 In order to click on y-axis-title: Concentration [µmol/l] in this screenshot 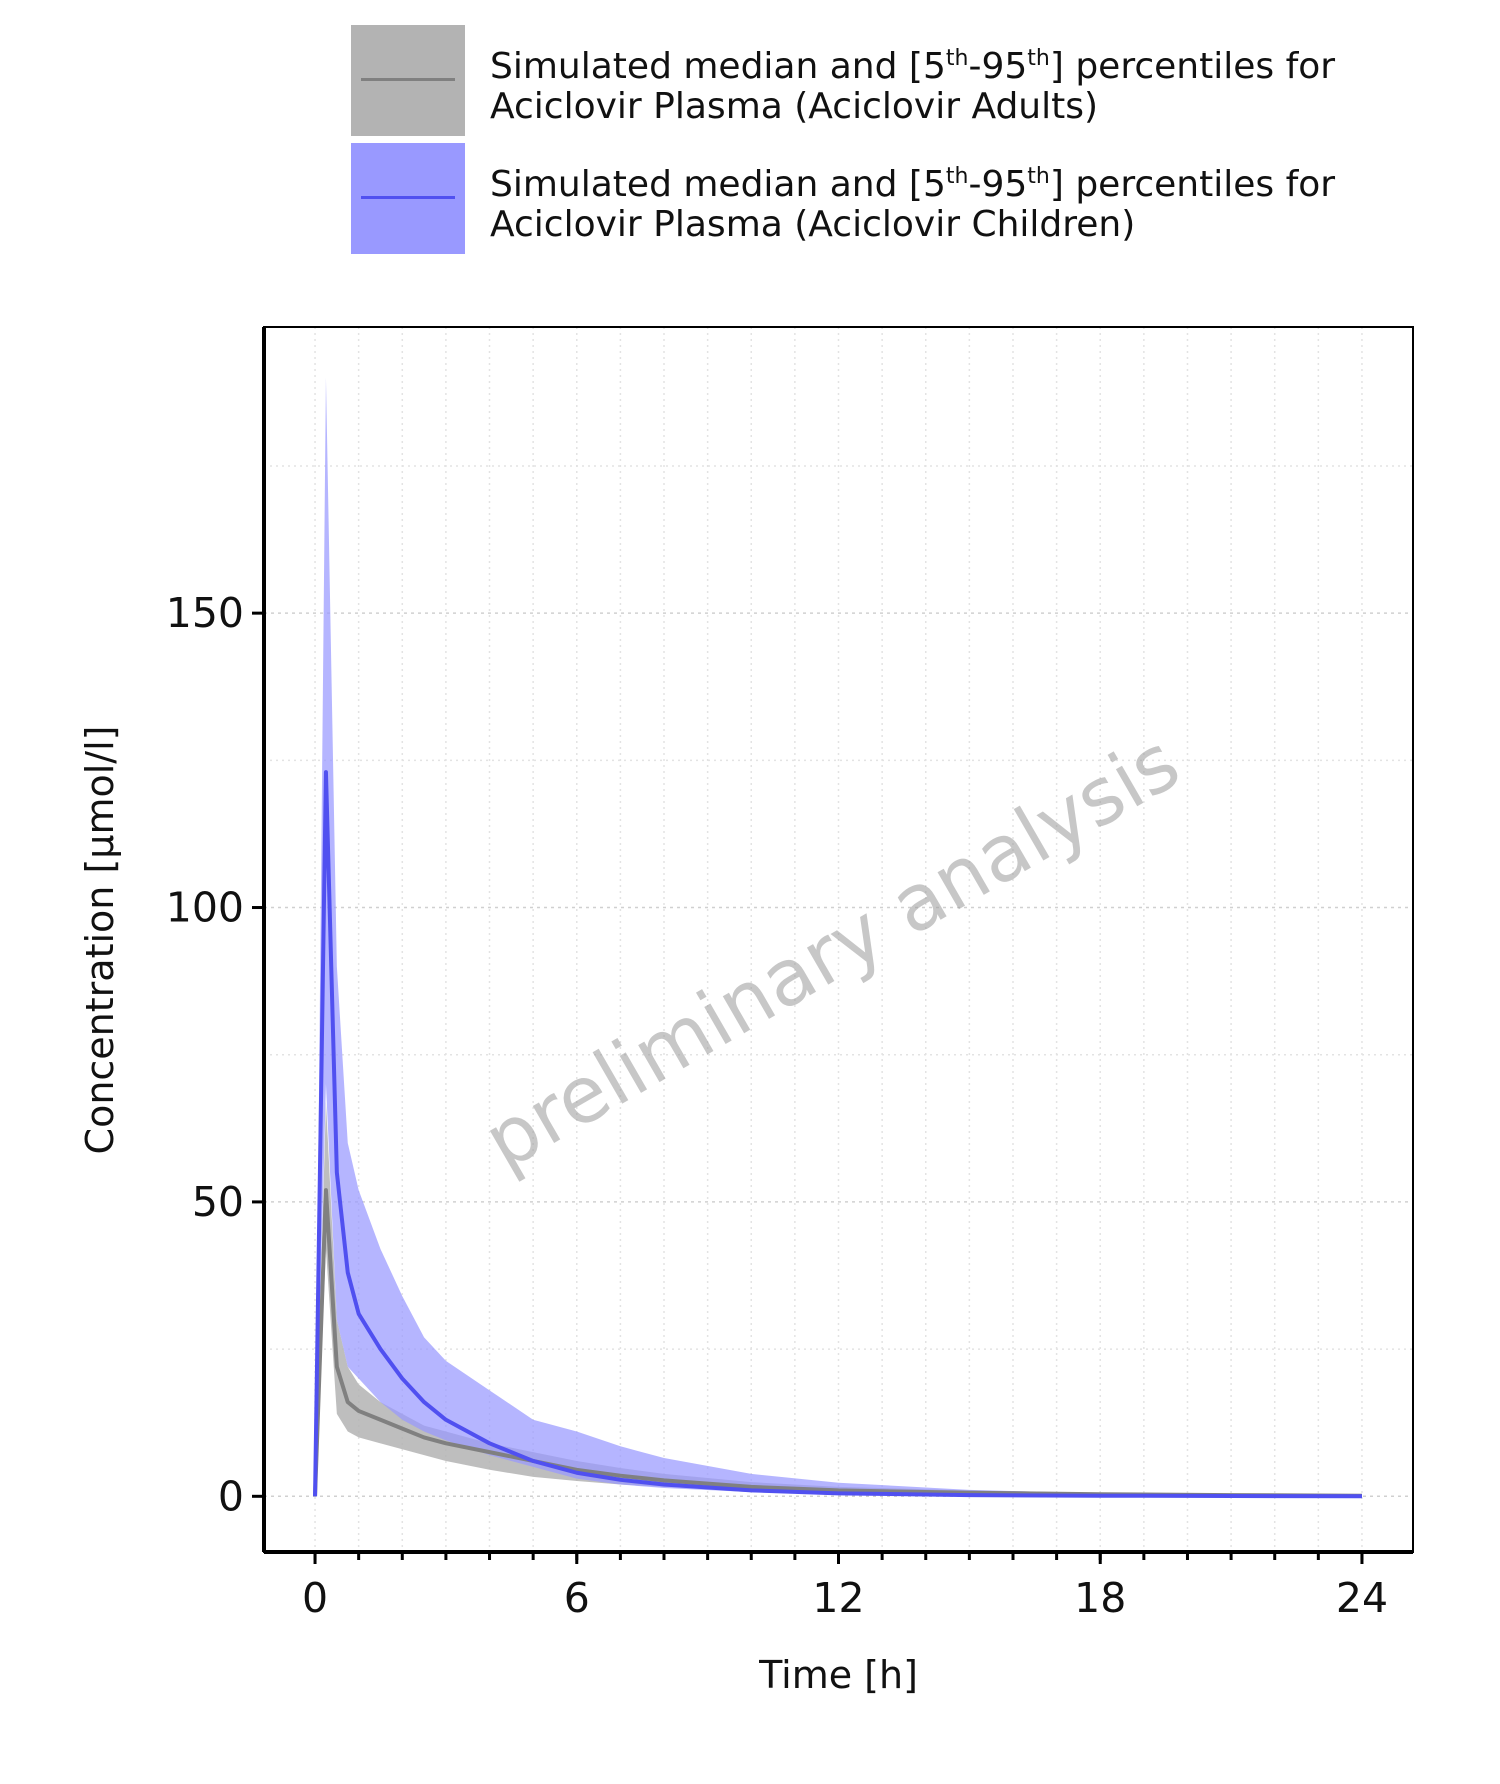, I will do `click(100, 940)`.